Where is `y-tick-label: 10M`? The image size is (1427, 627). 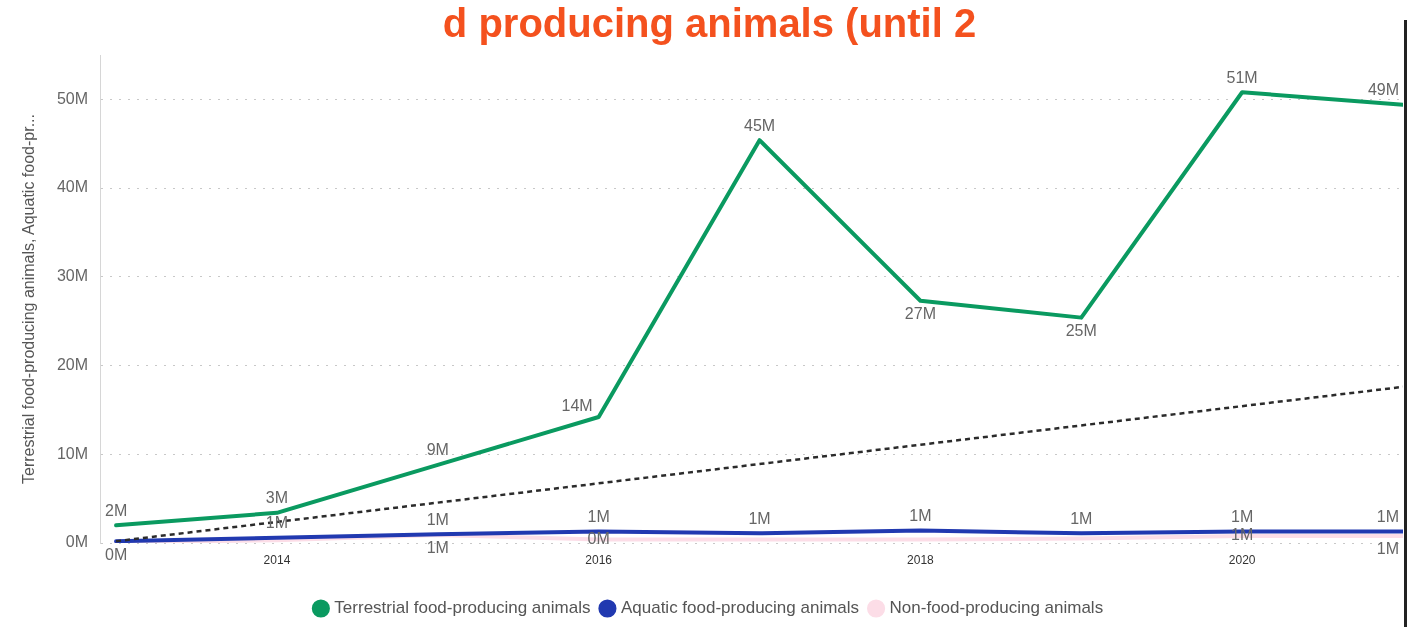
y-tick-label: 10M is located at coordinates (72, 453).